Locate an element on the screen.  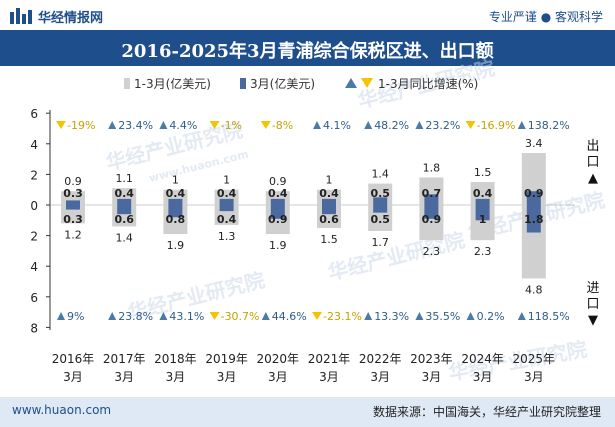
y-tick-label: 2 is located at coordinates (34, 175).